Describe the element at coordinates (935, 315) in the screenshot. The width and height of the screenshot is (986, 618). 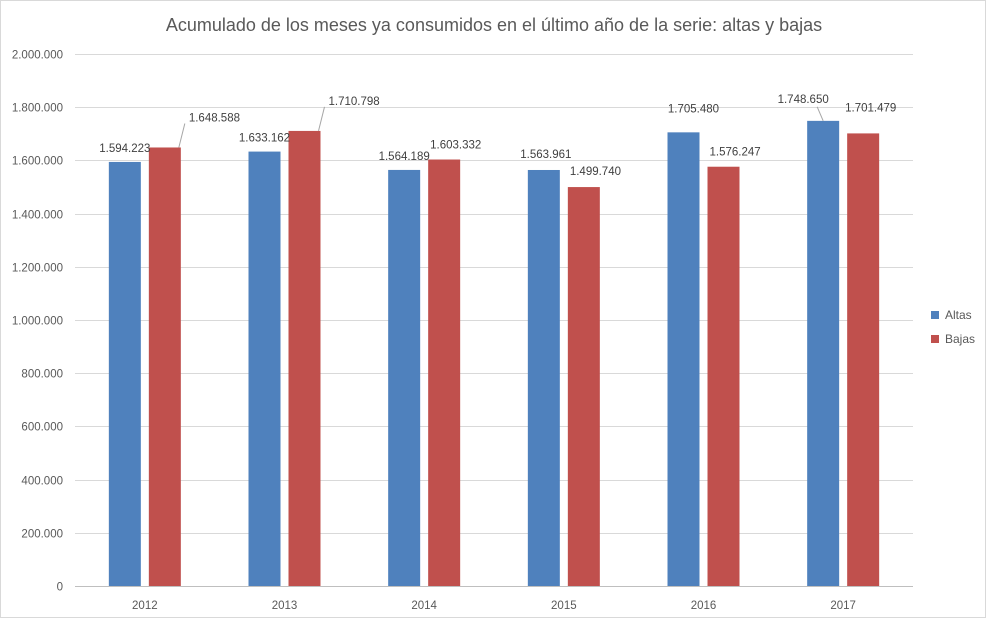
I see `legend-swatch-altas` at that location.